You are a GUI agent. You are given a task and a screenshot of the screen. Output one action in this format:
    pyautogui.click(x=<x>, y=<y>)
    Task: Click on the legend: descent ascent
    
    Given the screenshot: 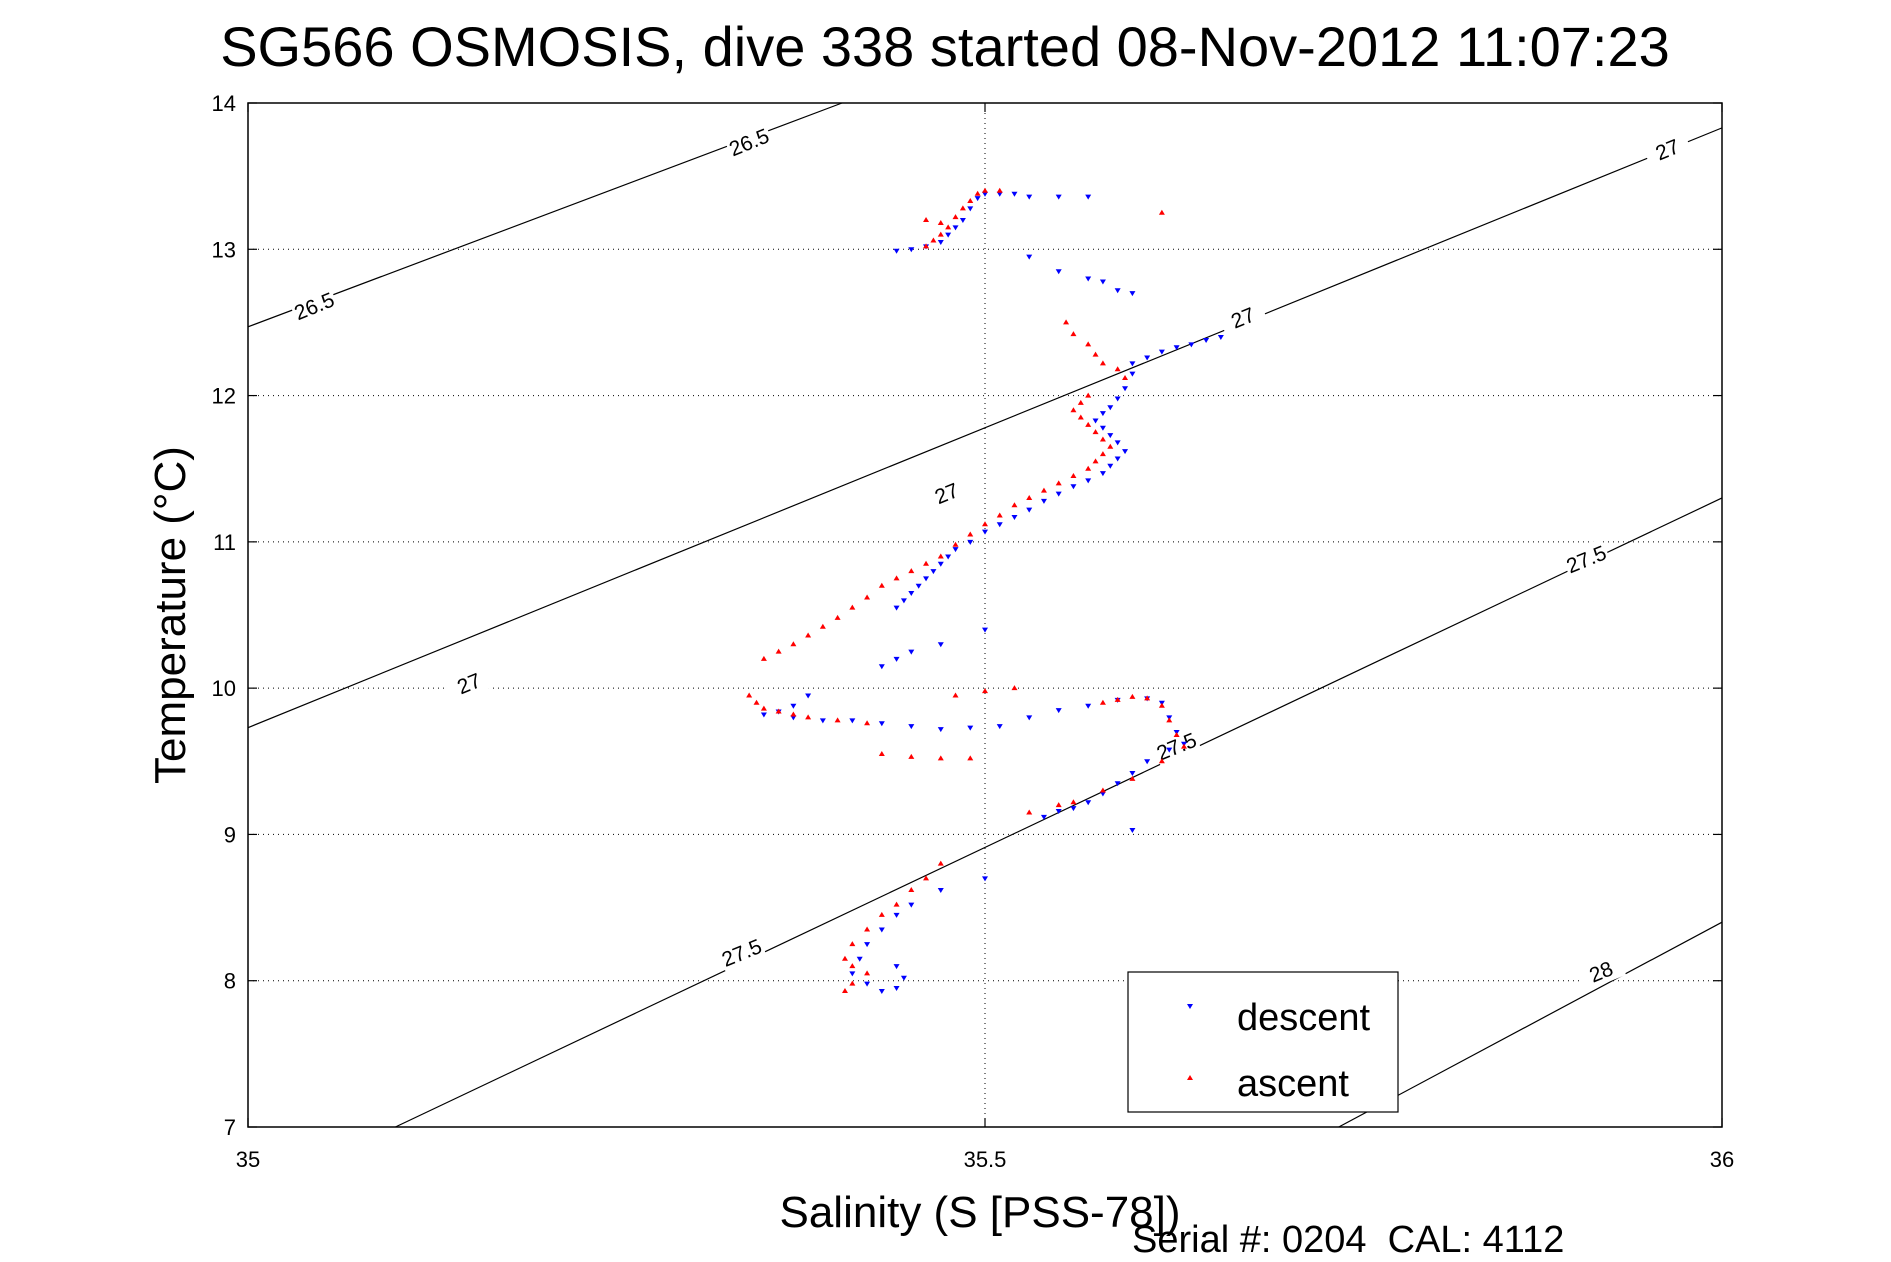 What is the action you would take?
    pyautogui.click(x=1263, y=1042)
    